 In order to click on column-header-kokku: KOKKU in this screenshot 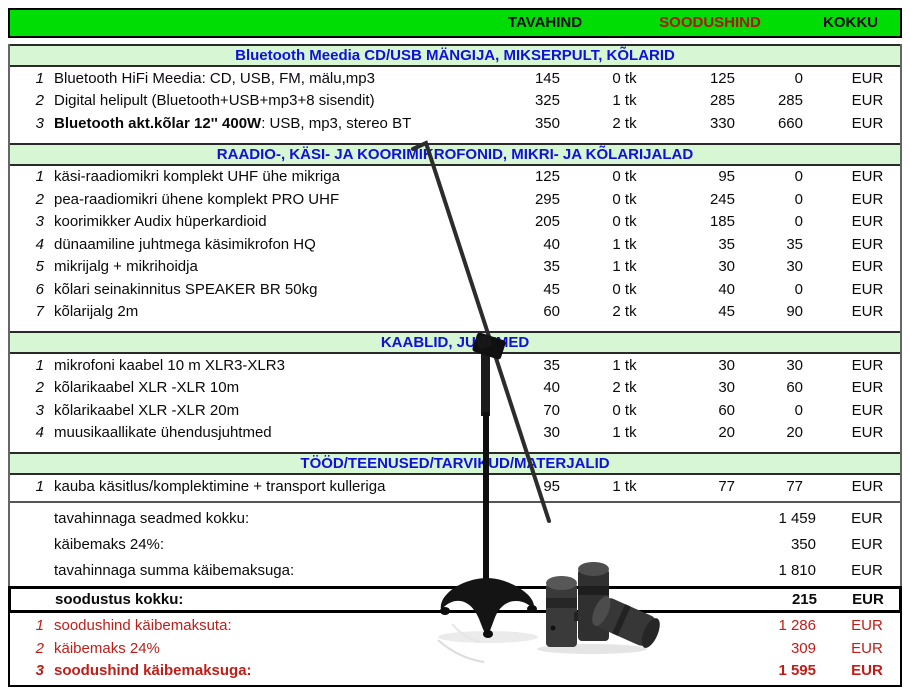, I will do `click(850, 22)`.